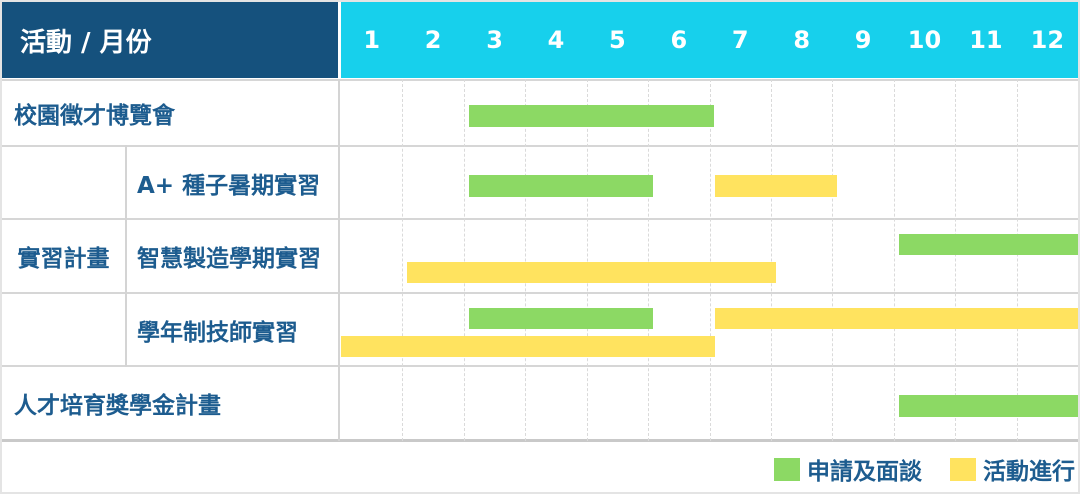 The image size is (1080, 494). I want to click on month-label: 2, so click(433, 40).